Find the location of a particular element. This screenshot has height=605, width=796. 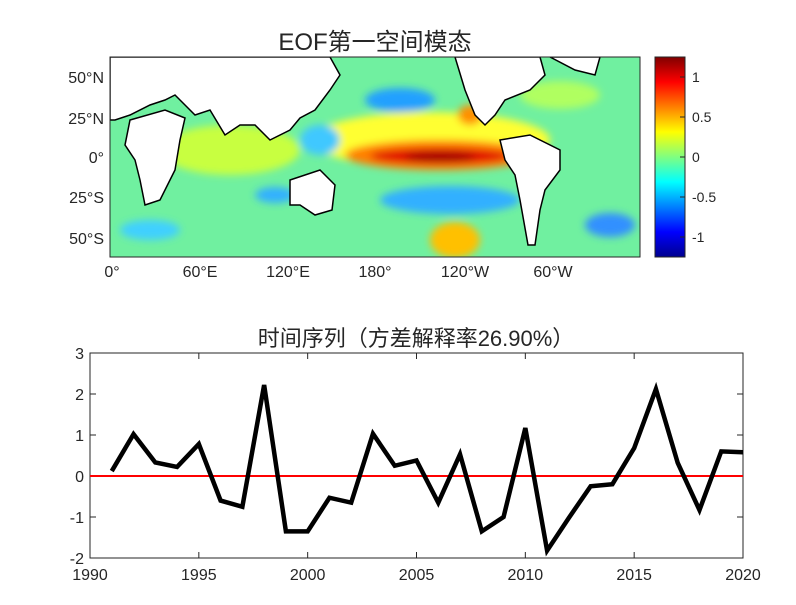

colorbar-tick-label: 0 is located at coordinates (696, 157).